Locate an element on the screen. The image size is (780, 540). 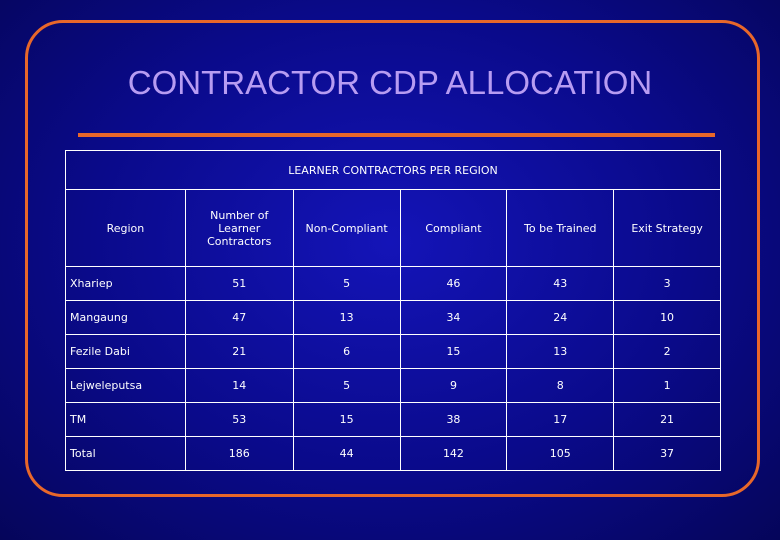
value-cell: 2 is located at coordinates (667, 351).